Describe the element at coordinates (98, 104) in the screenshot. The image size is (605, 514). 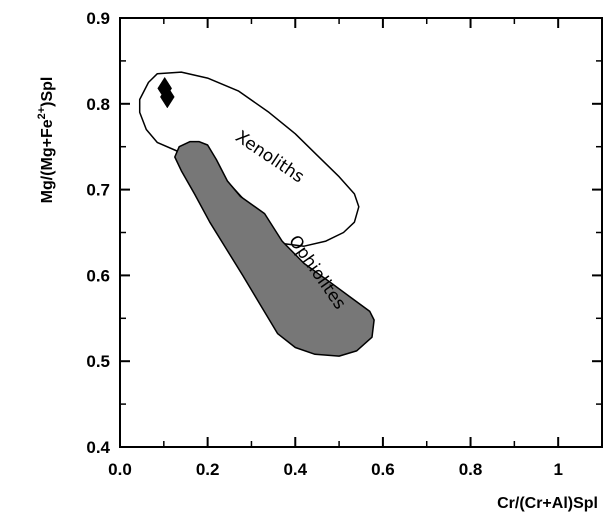
I see `y-tick-label: 0.8` at that location.